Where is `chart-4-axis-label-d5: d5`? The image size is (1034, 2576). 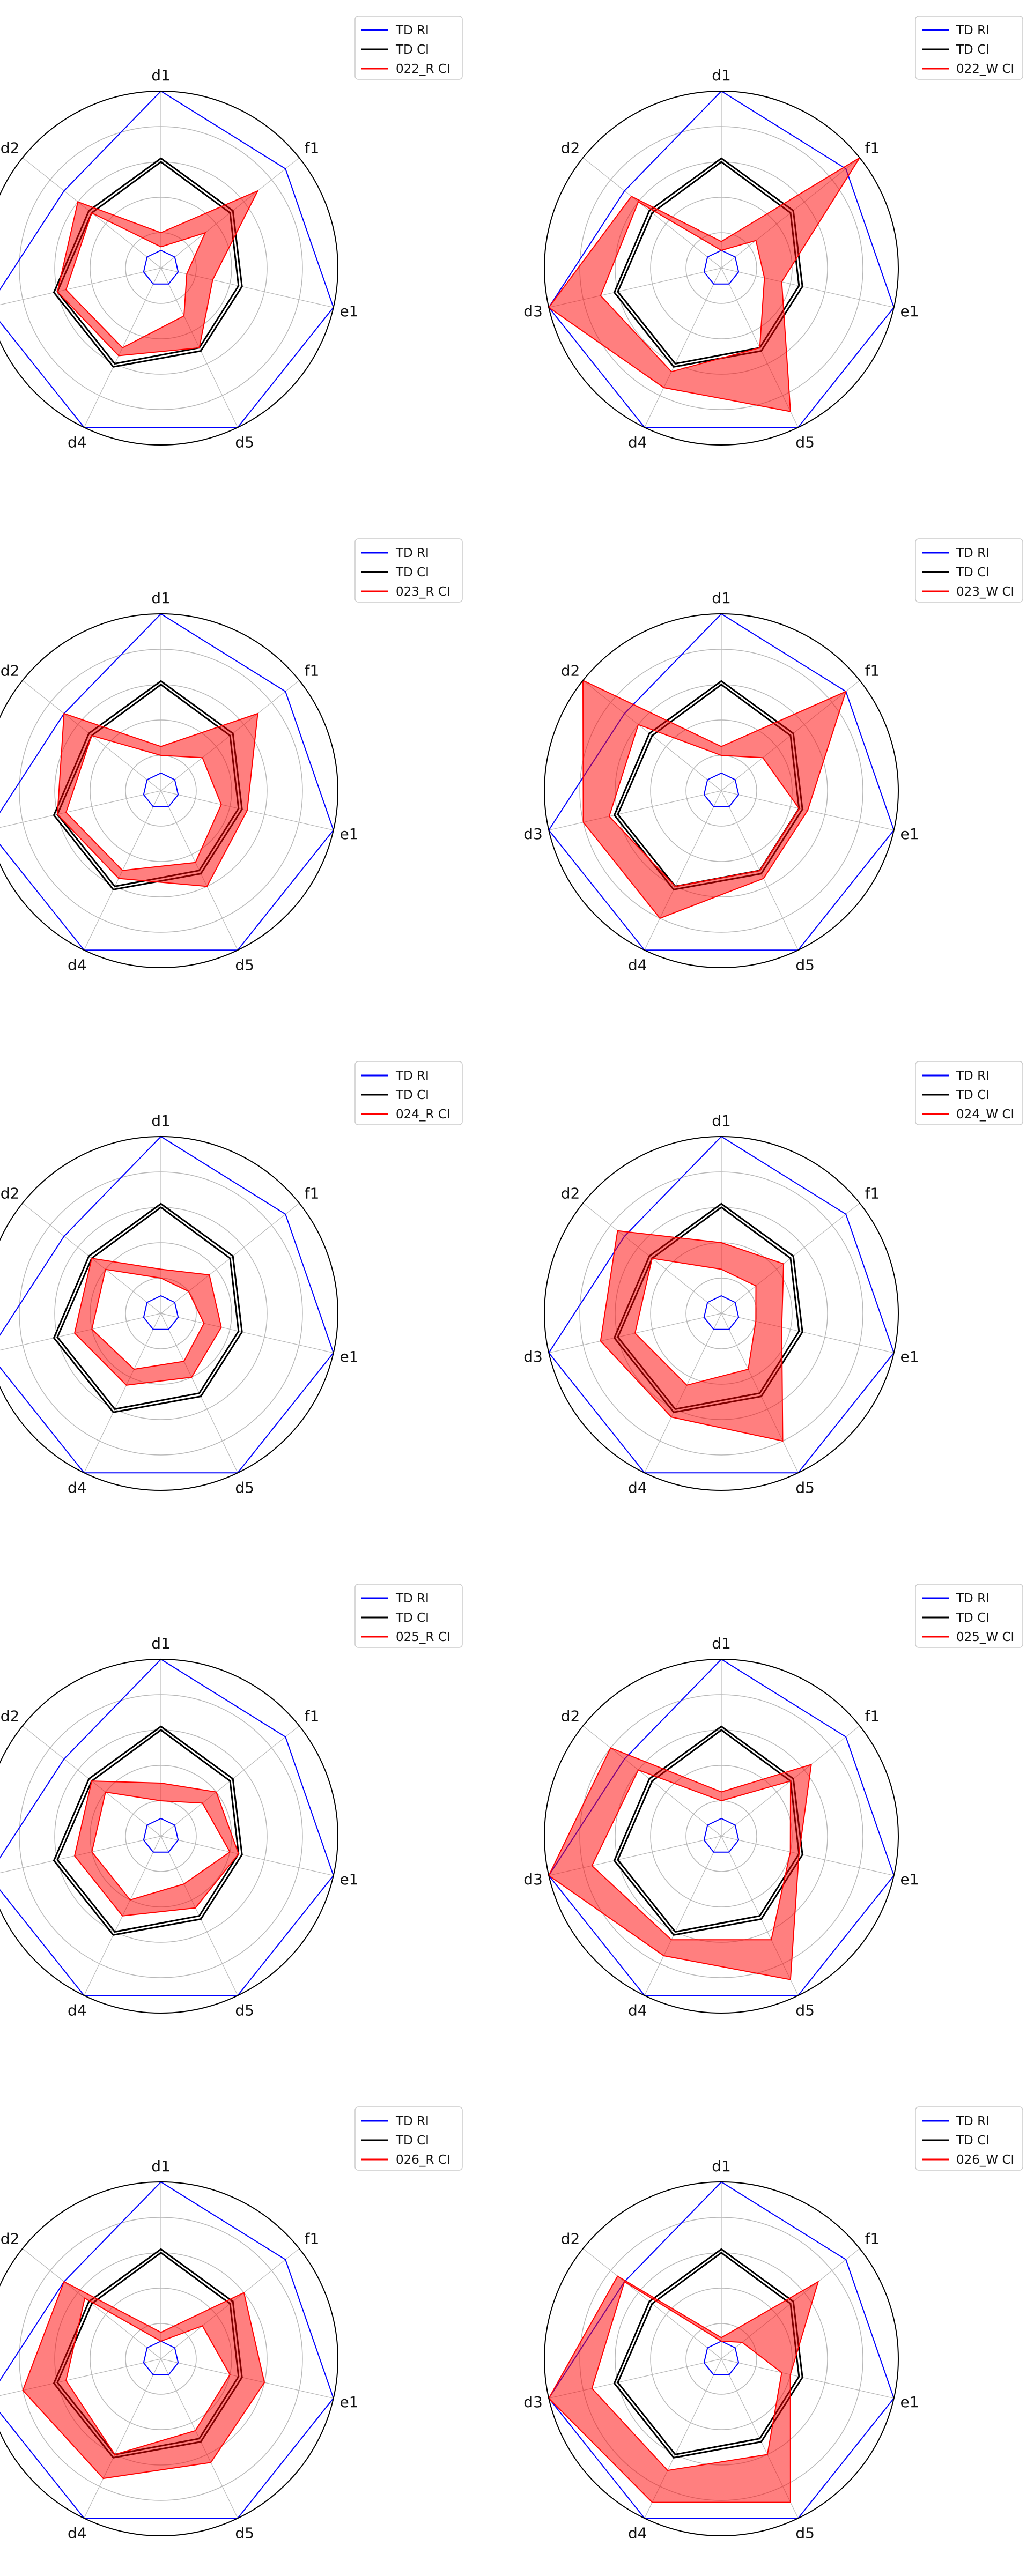
chart-4-axis-label-d5: d5 is located at coordinates (805, 965).